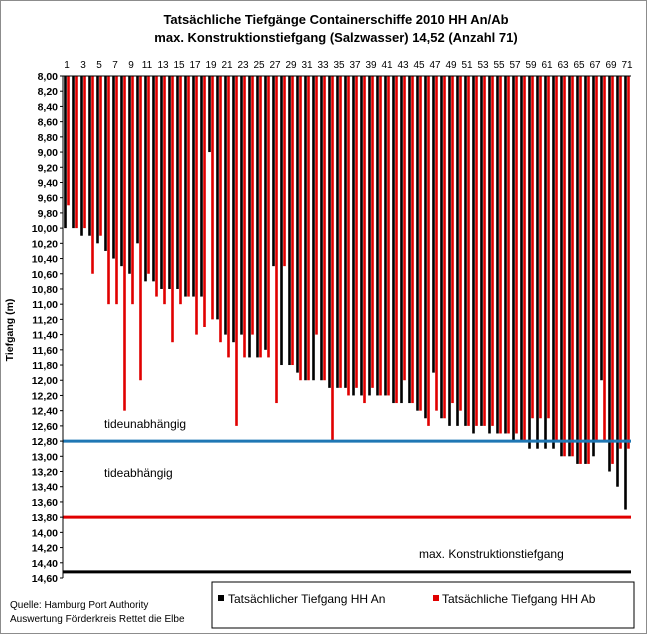 This screenshot has height=634, width=647. Describe the element at coordinates (531, 65) in the screenshot. I see `x-tick-label: 59` at that location.